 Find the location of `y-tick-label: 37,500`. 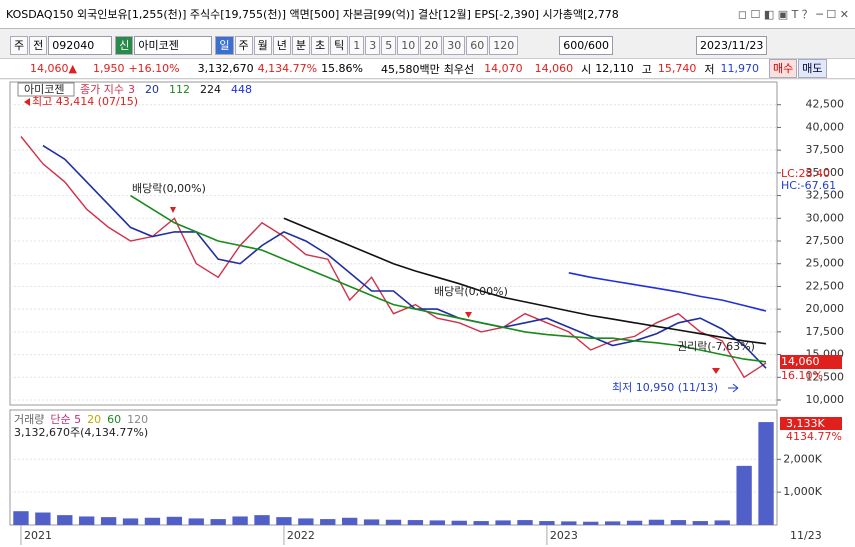

y-tick-label: 37,500 is located at coordinates (825, 149).